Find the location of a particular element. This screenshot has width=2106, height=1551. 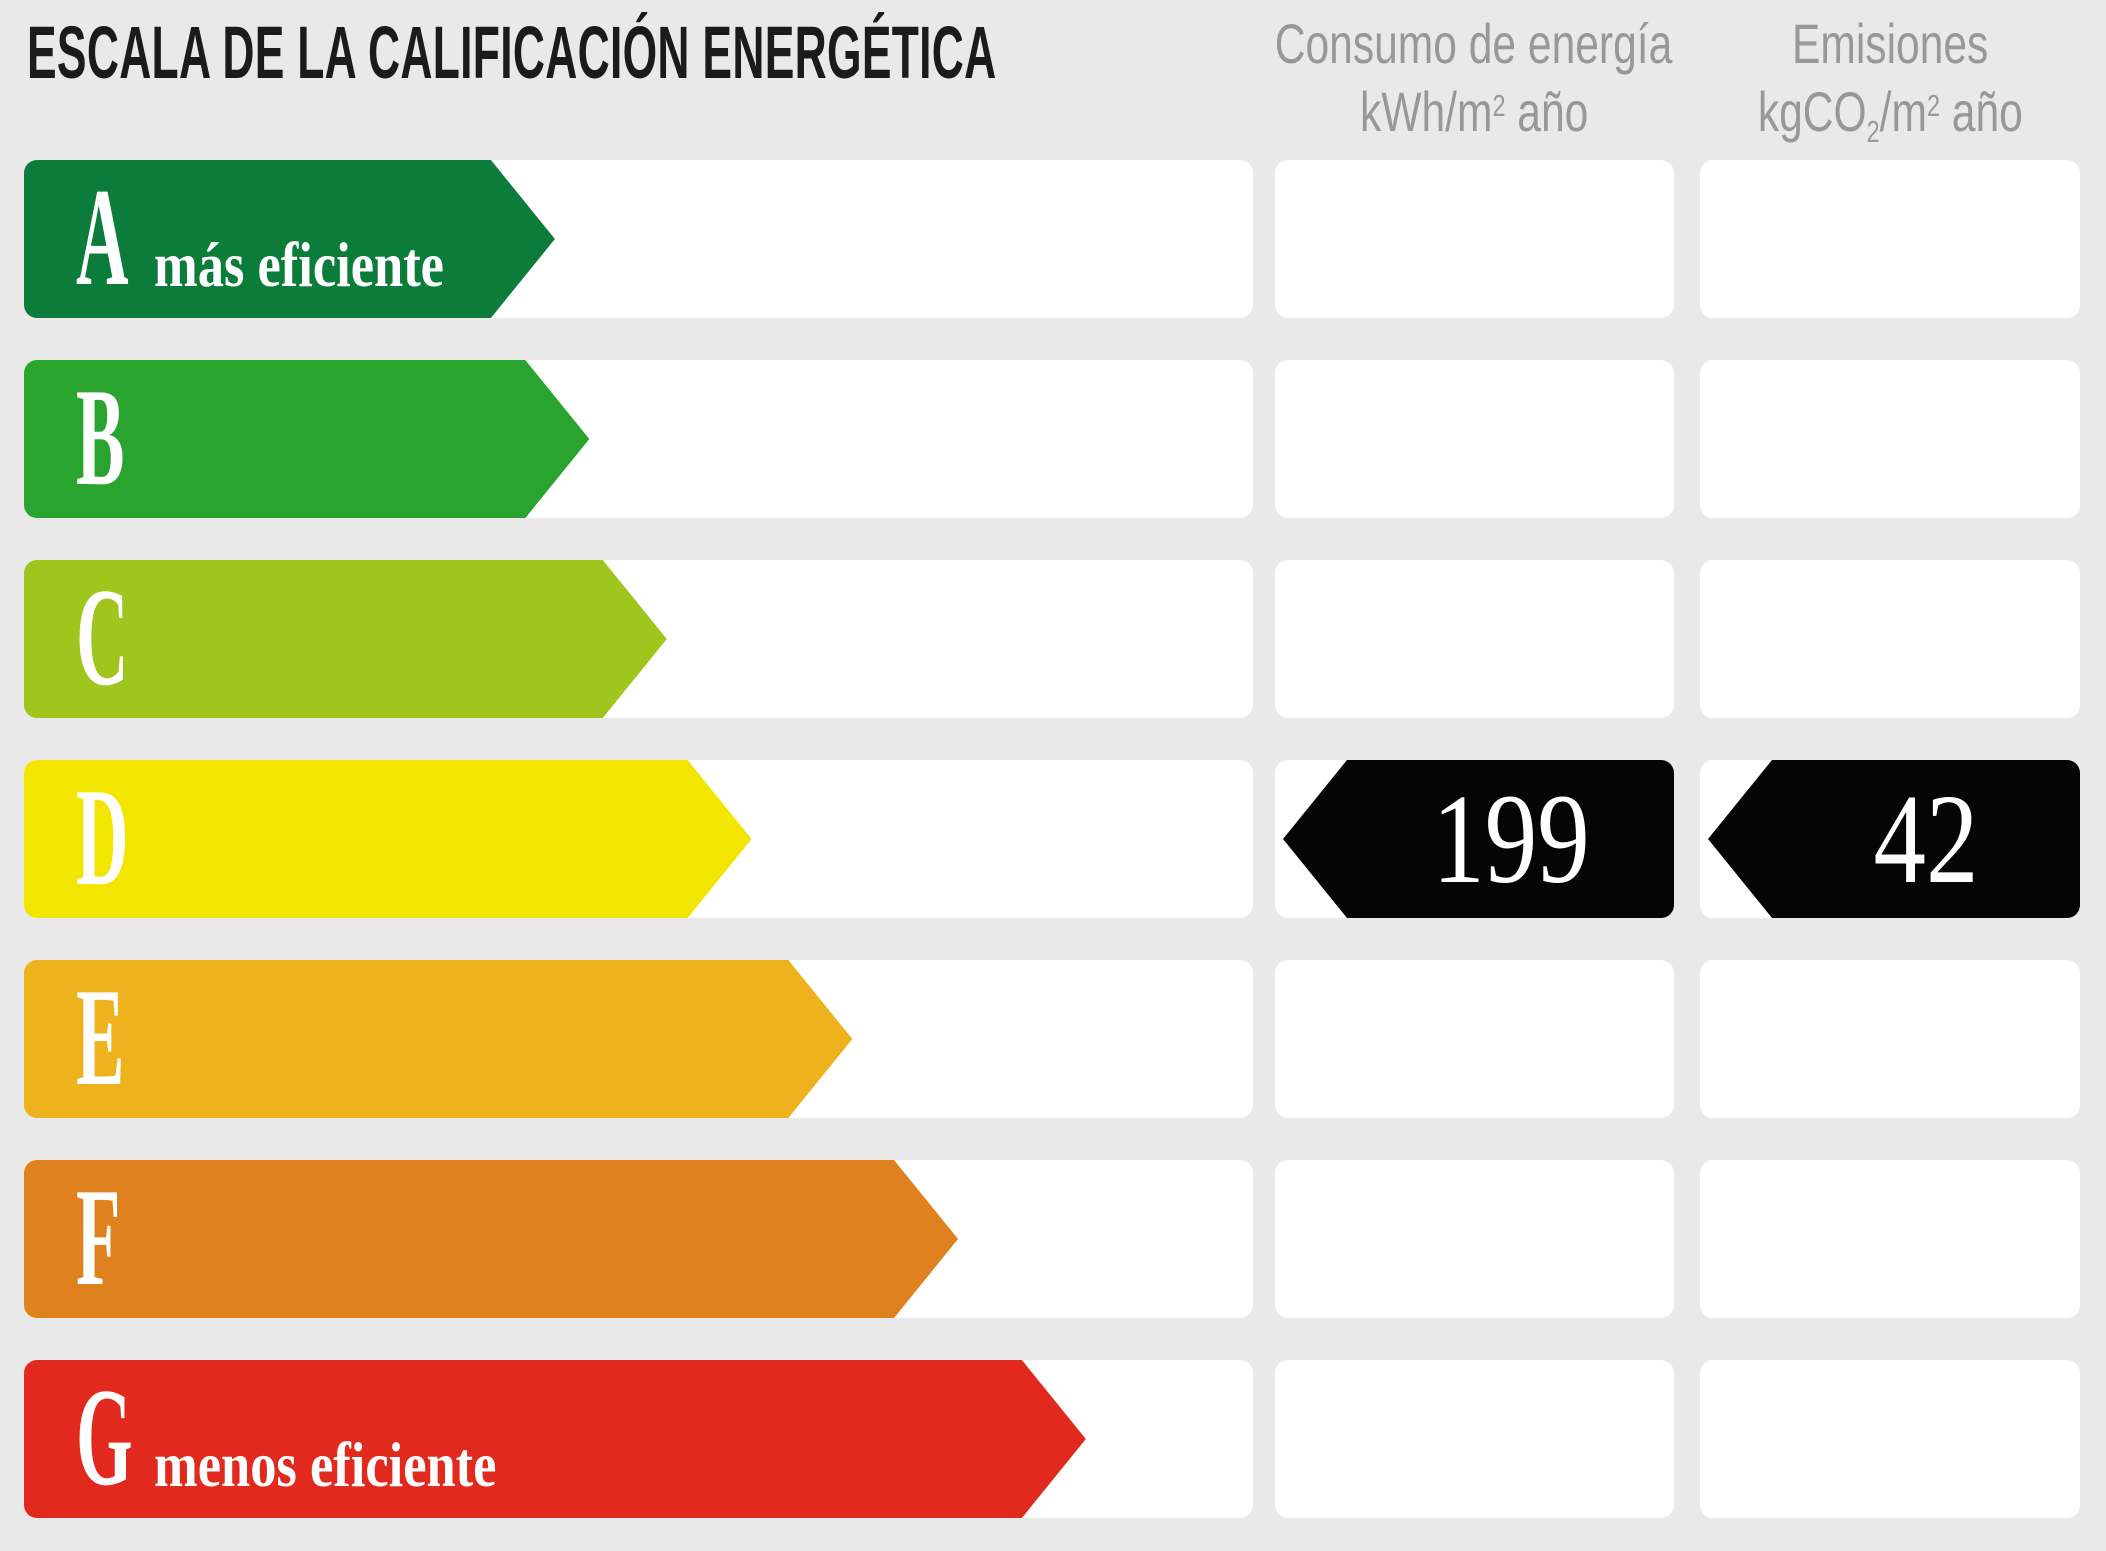

rating-letter-a: A is located at coordinates (102, 237).